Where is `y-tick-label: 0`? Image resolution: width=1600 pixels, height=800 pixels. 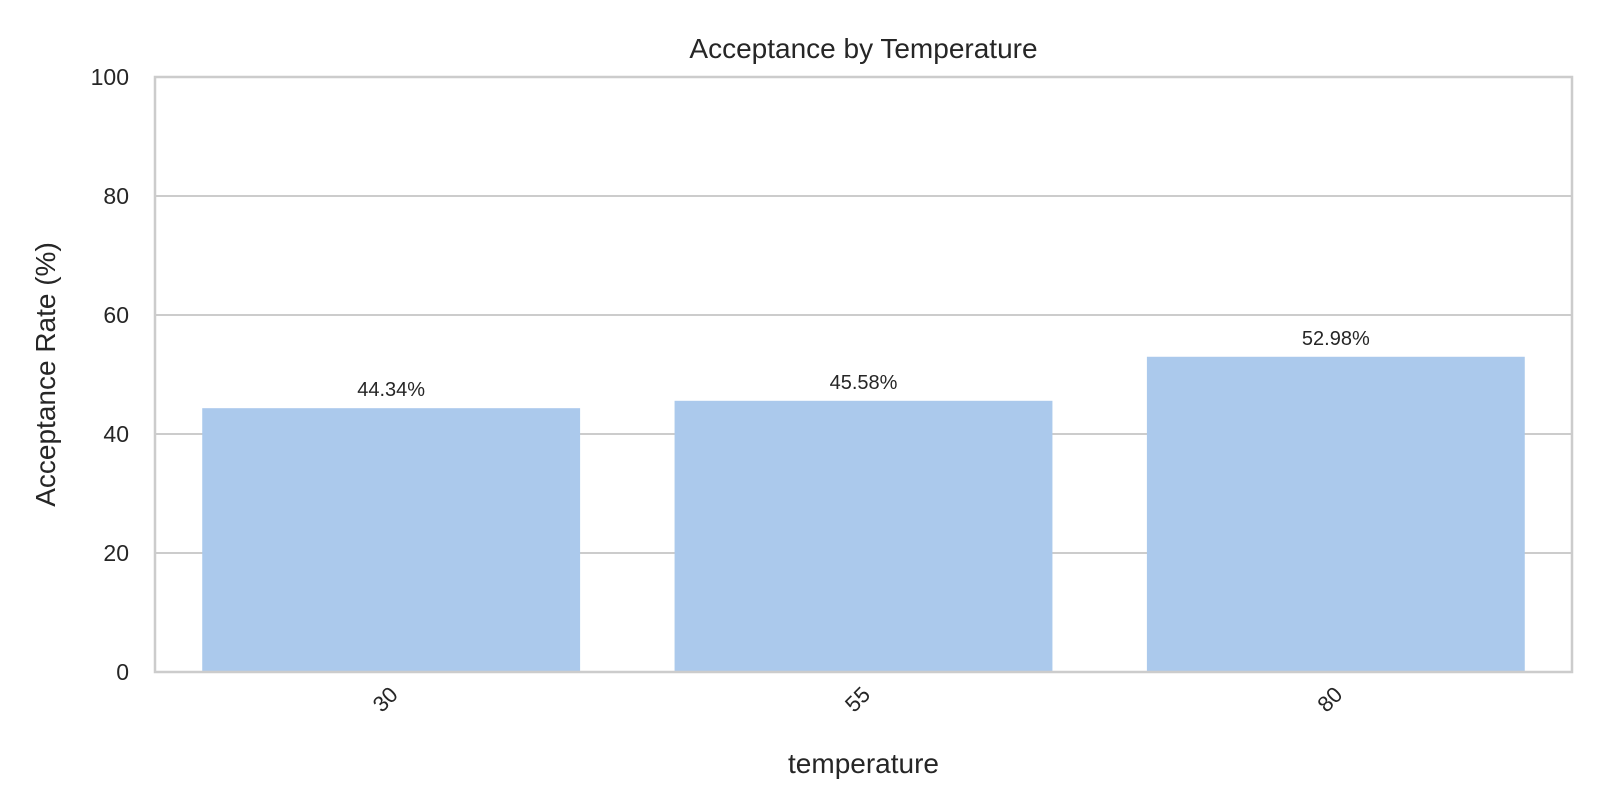
y-tick-label: 0 is located at coordinates (122, 672).